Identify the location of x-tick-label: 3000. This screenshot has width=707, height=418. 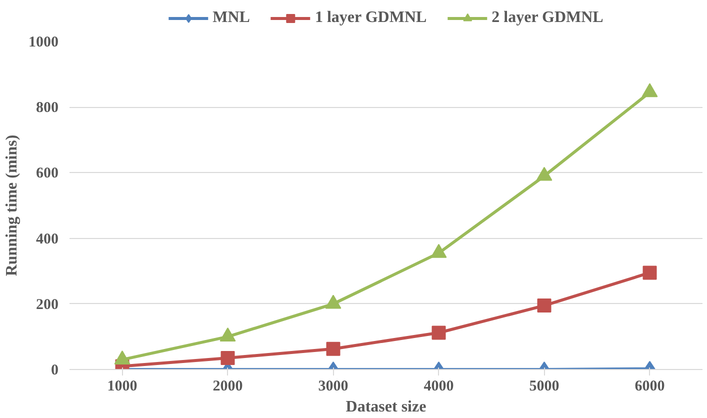
(333, 386).